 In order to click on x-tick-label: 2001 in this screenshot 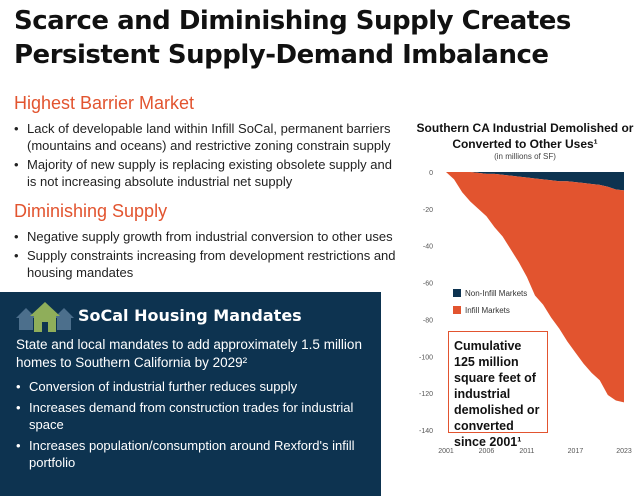, I will do `click(446, 451)`.